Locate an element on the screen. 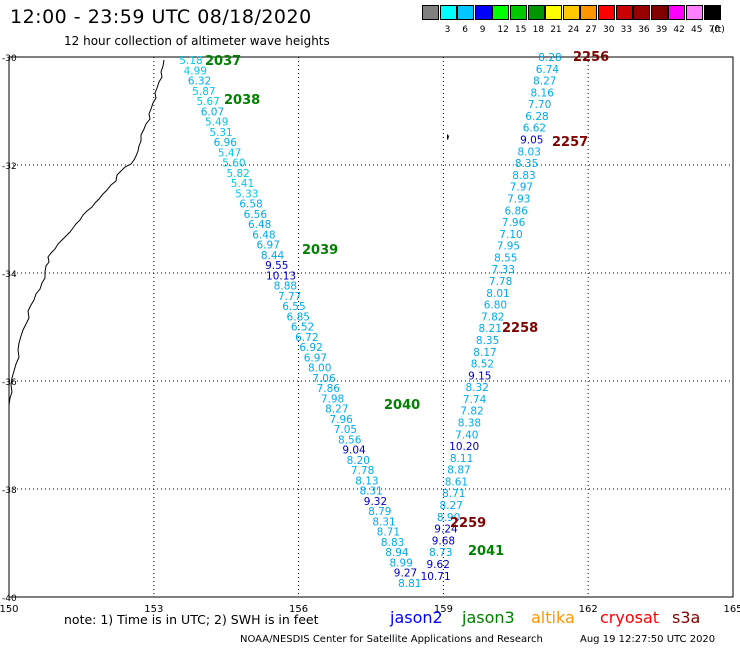  swh-value: 8.83 is located at coordinates (392, 543).